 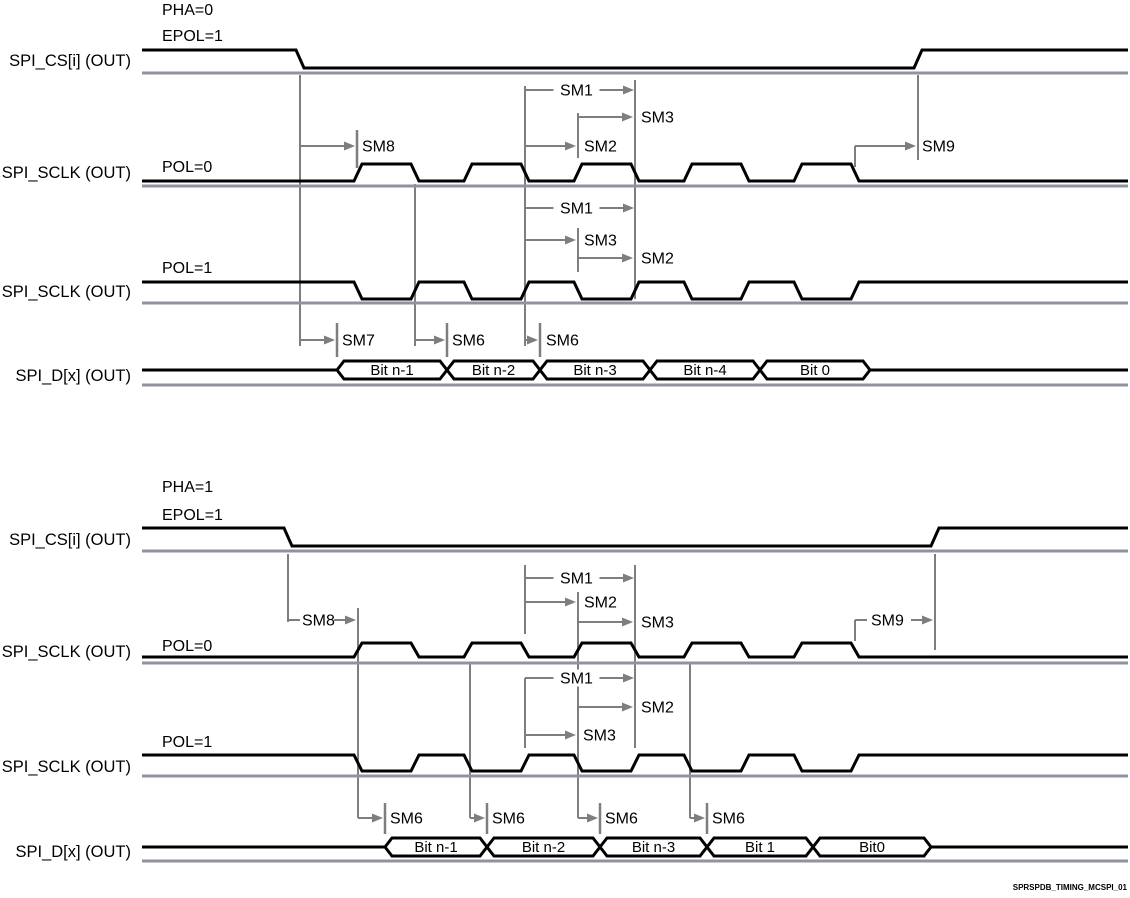 What do you see at coordinates (704, 370) in the screenshot?
I see `bus-cell-label: Bit n-4` at bounding box center [704, 370].